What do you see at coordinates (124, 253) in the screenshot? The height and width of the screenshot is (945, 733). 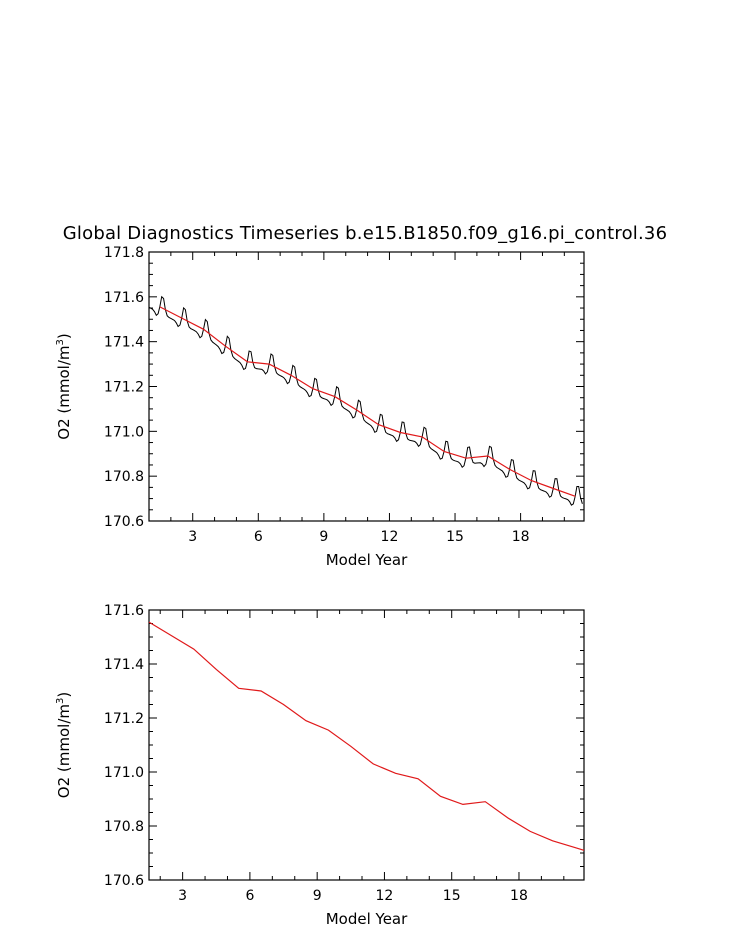 I see `y-tick-label: 171.8` at bounding box center [124, 253].